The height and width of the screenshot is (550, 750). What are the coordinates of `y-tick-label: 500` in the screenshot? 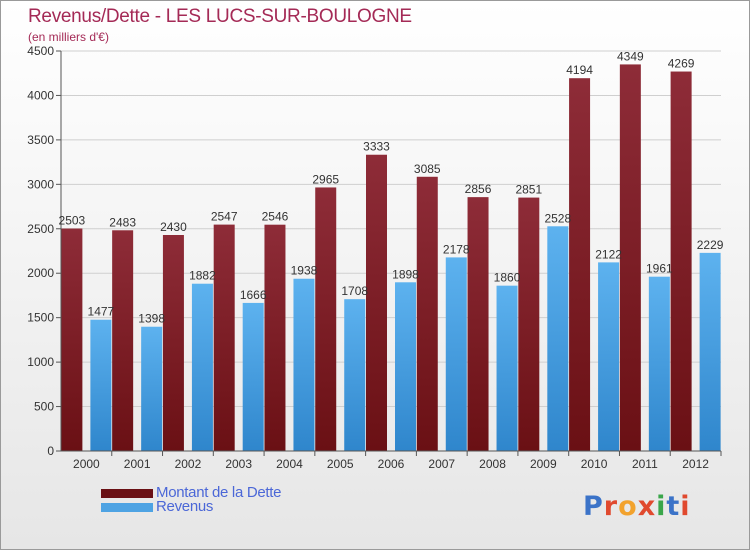 It's located at (44, 407).